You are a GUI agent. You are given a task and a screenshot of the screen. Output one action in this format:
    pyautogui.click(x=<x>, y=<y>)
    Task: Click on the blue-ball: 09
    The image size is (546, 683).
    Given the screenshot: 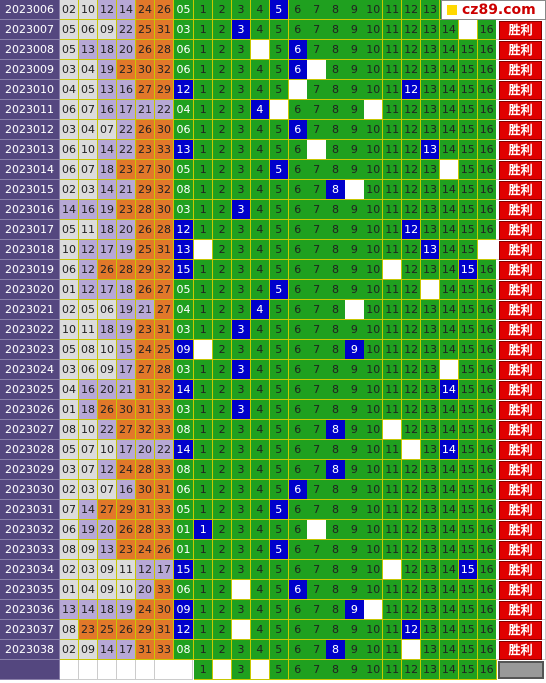 What is the action you would take?
    pyautogui.click(x=184, y=610)
    